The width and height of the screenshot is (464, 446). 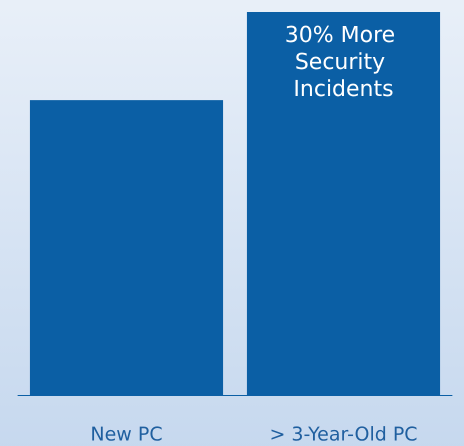 I want to click on x-tick-label: New PC, so click(x=126, y=435).